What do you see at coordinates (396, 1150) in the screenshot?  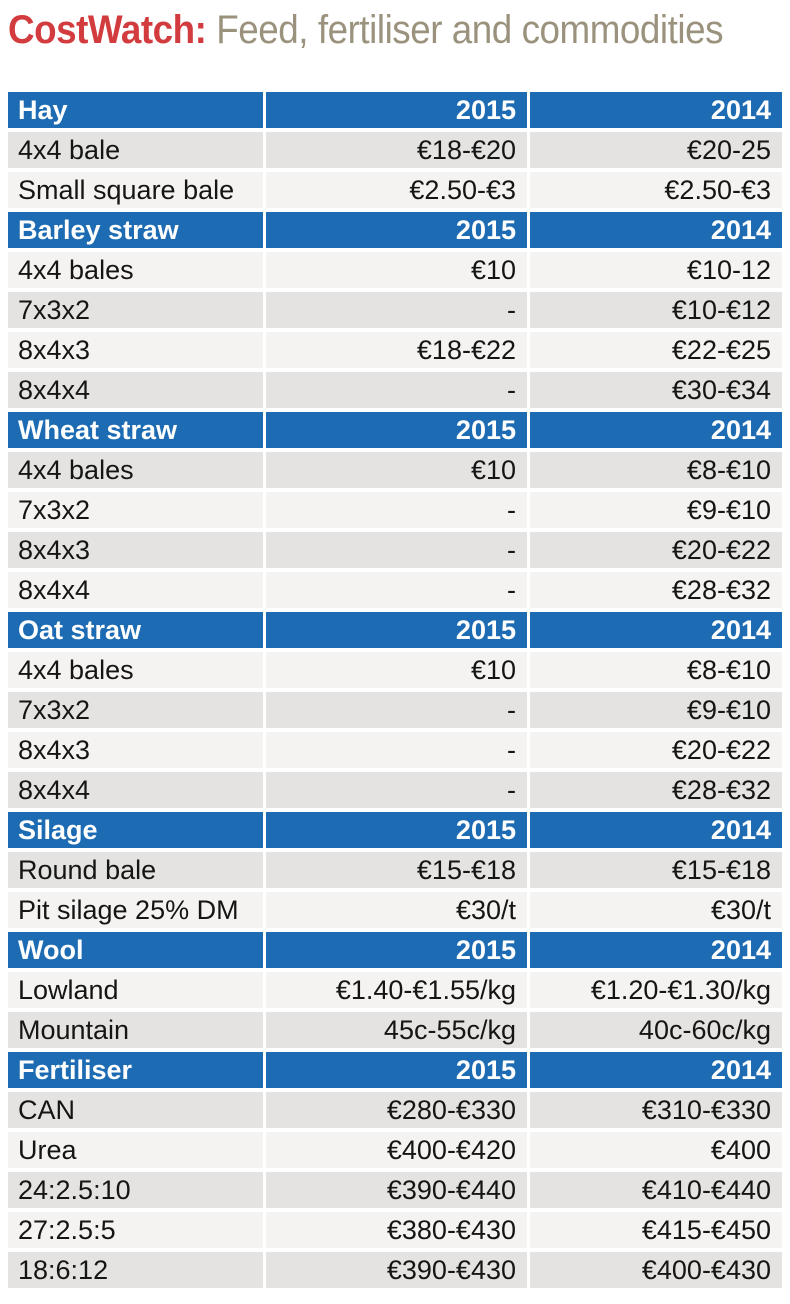 I see `value-2015: €400-€420` at bounding box center [396, 1150].